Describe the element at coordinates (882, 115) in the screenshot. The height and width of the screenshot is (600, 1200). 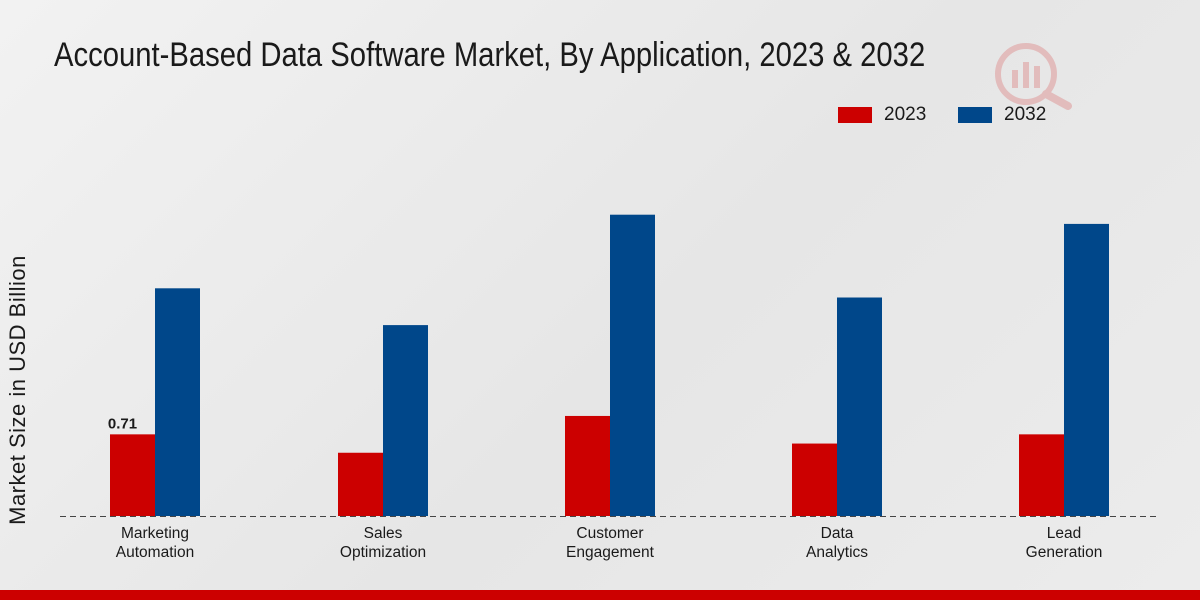
I see `legend-item-2023: 2023` at that location.